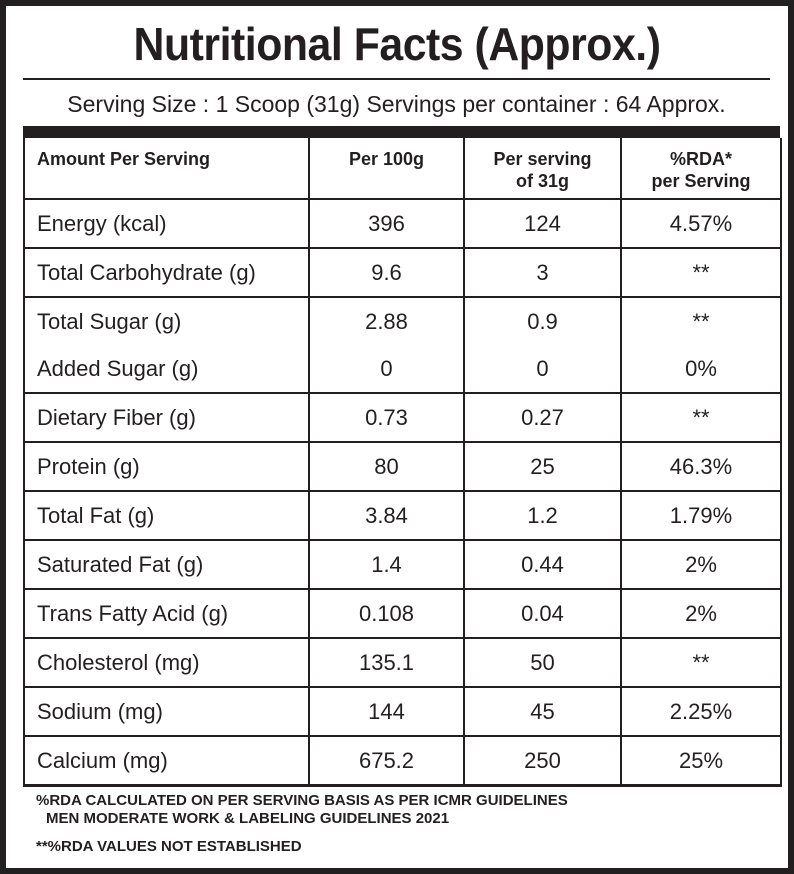  What do you see at coordinates (166, 224) in the screenshot?
I see `nutrient-name: Energy (kcal)` at bounding box center [166, 224].